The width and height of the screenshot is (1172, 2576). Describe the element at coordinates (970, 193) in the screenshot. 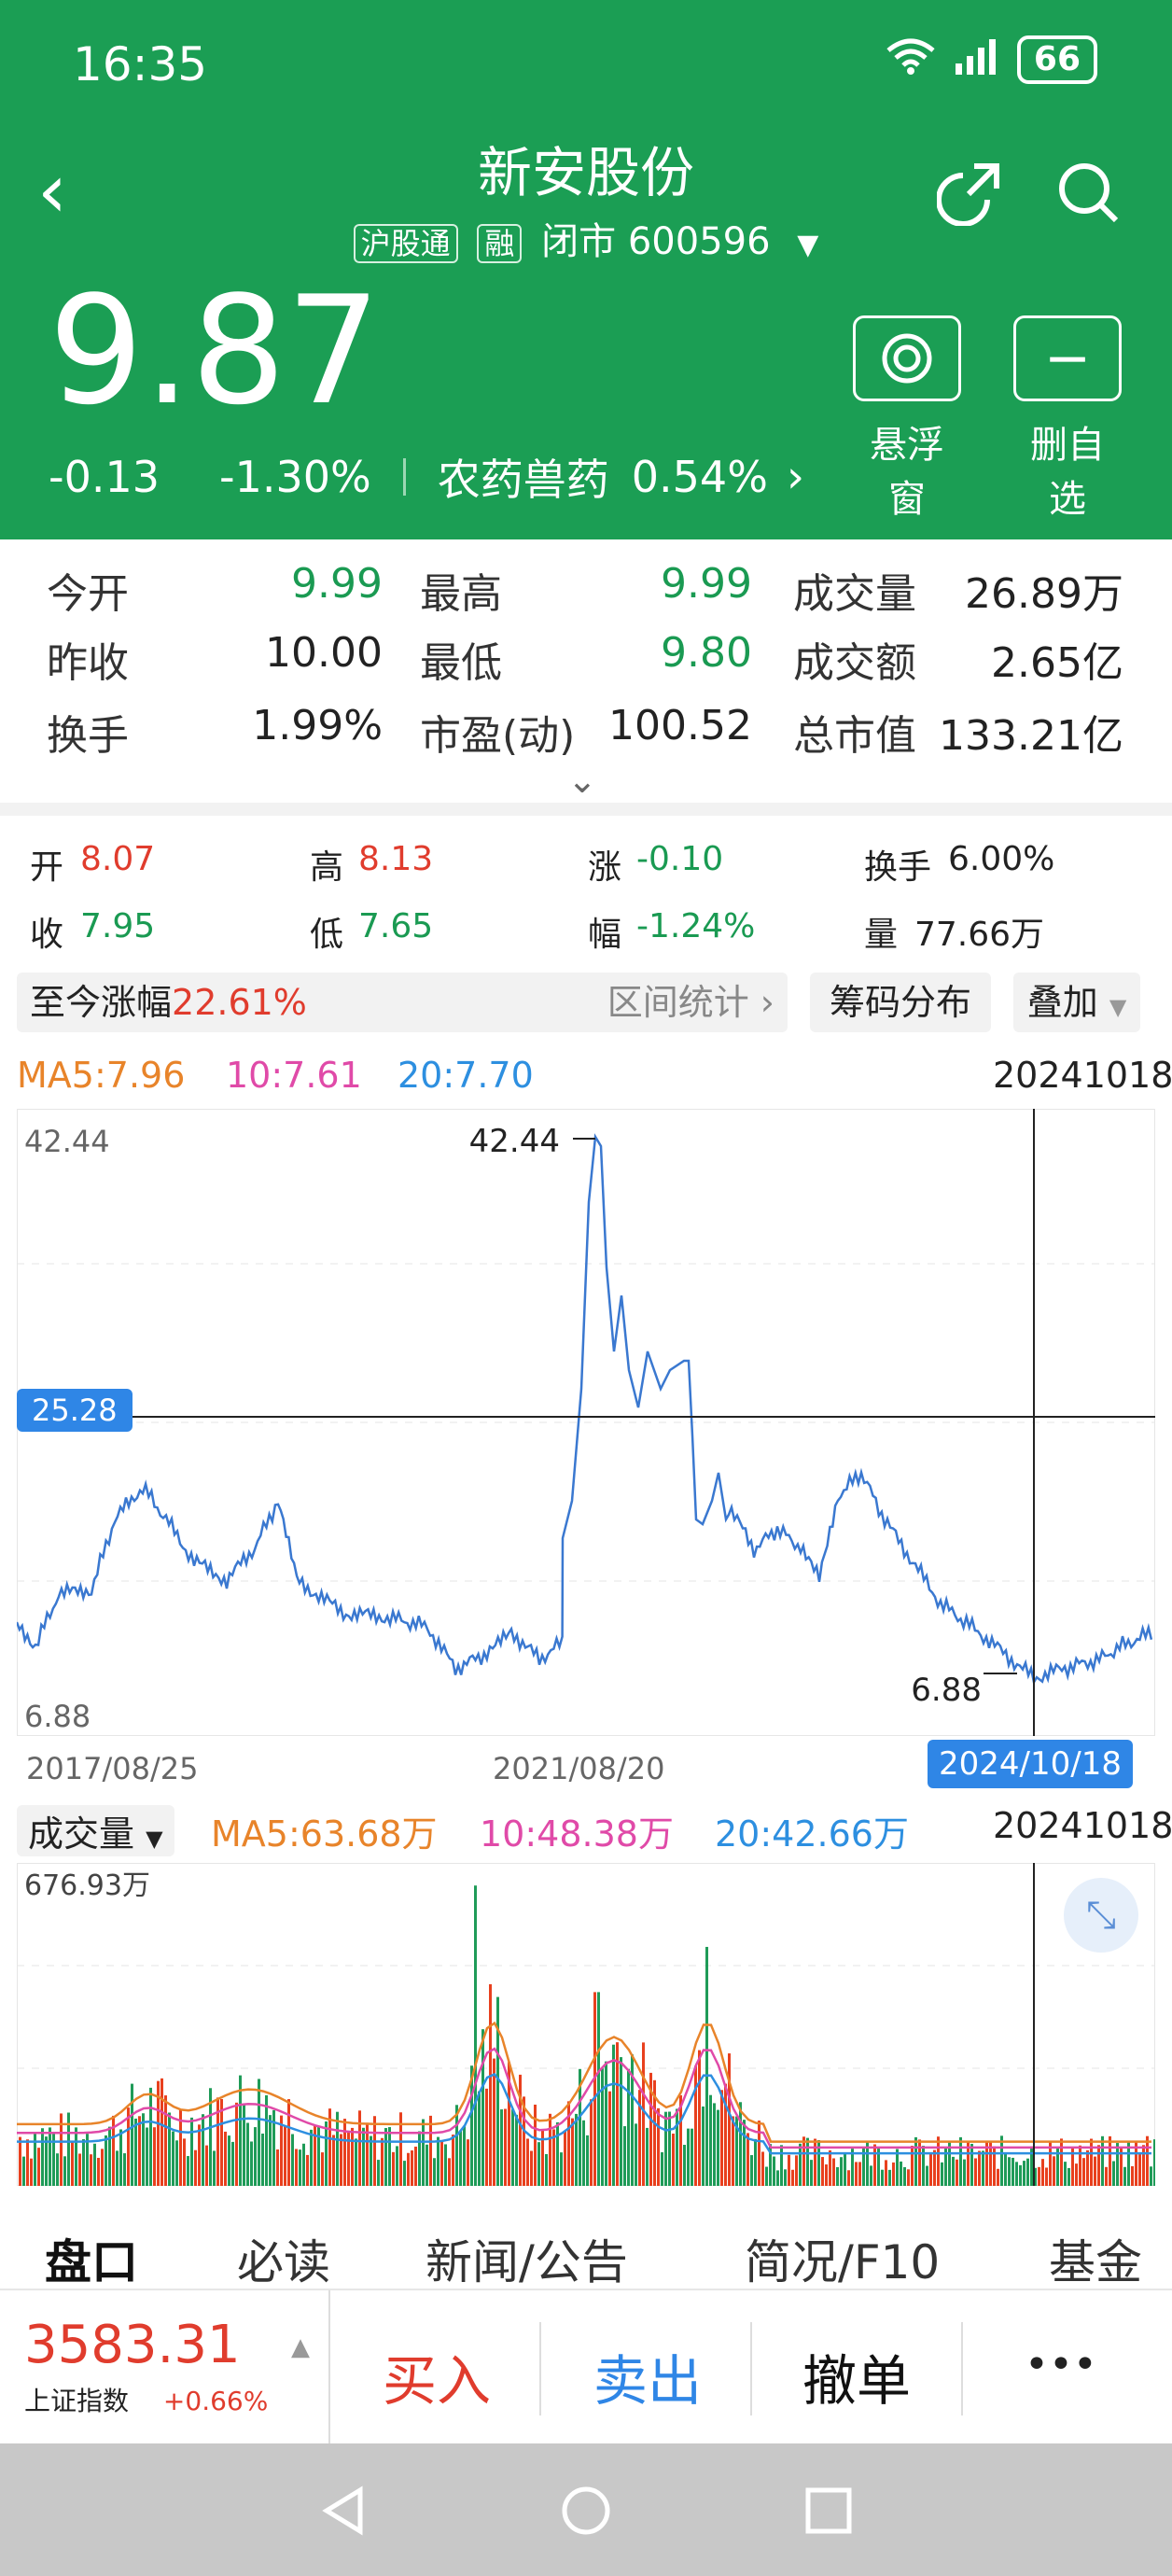

I see `share-icon` at that location.